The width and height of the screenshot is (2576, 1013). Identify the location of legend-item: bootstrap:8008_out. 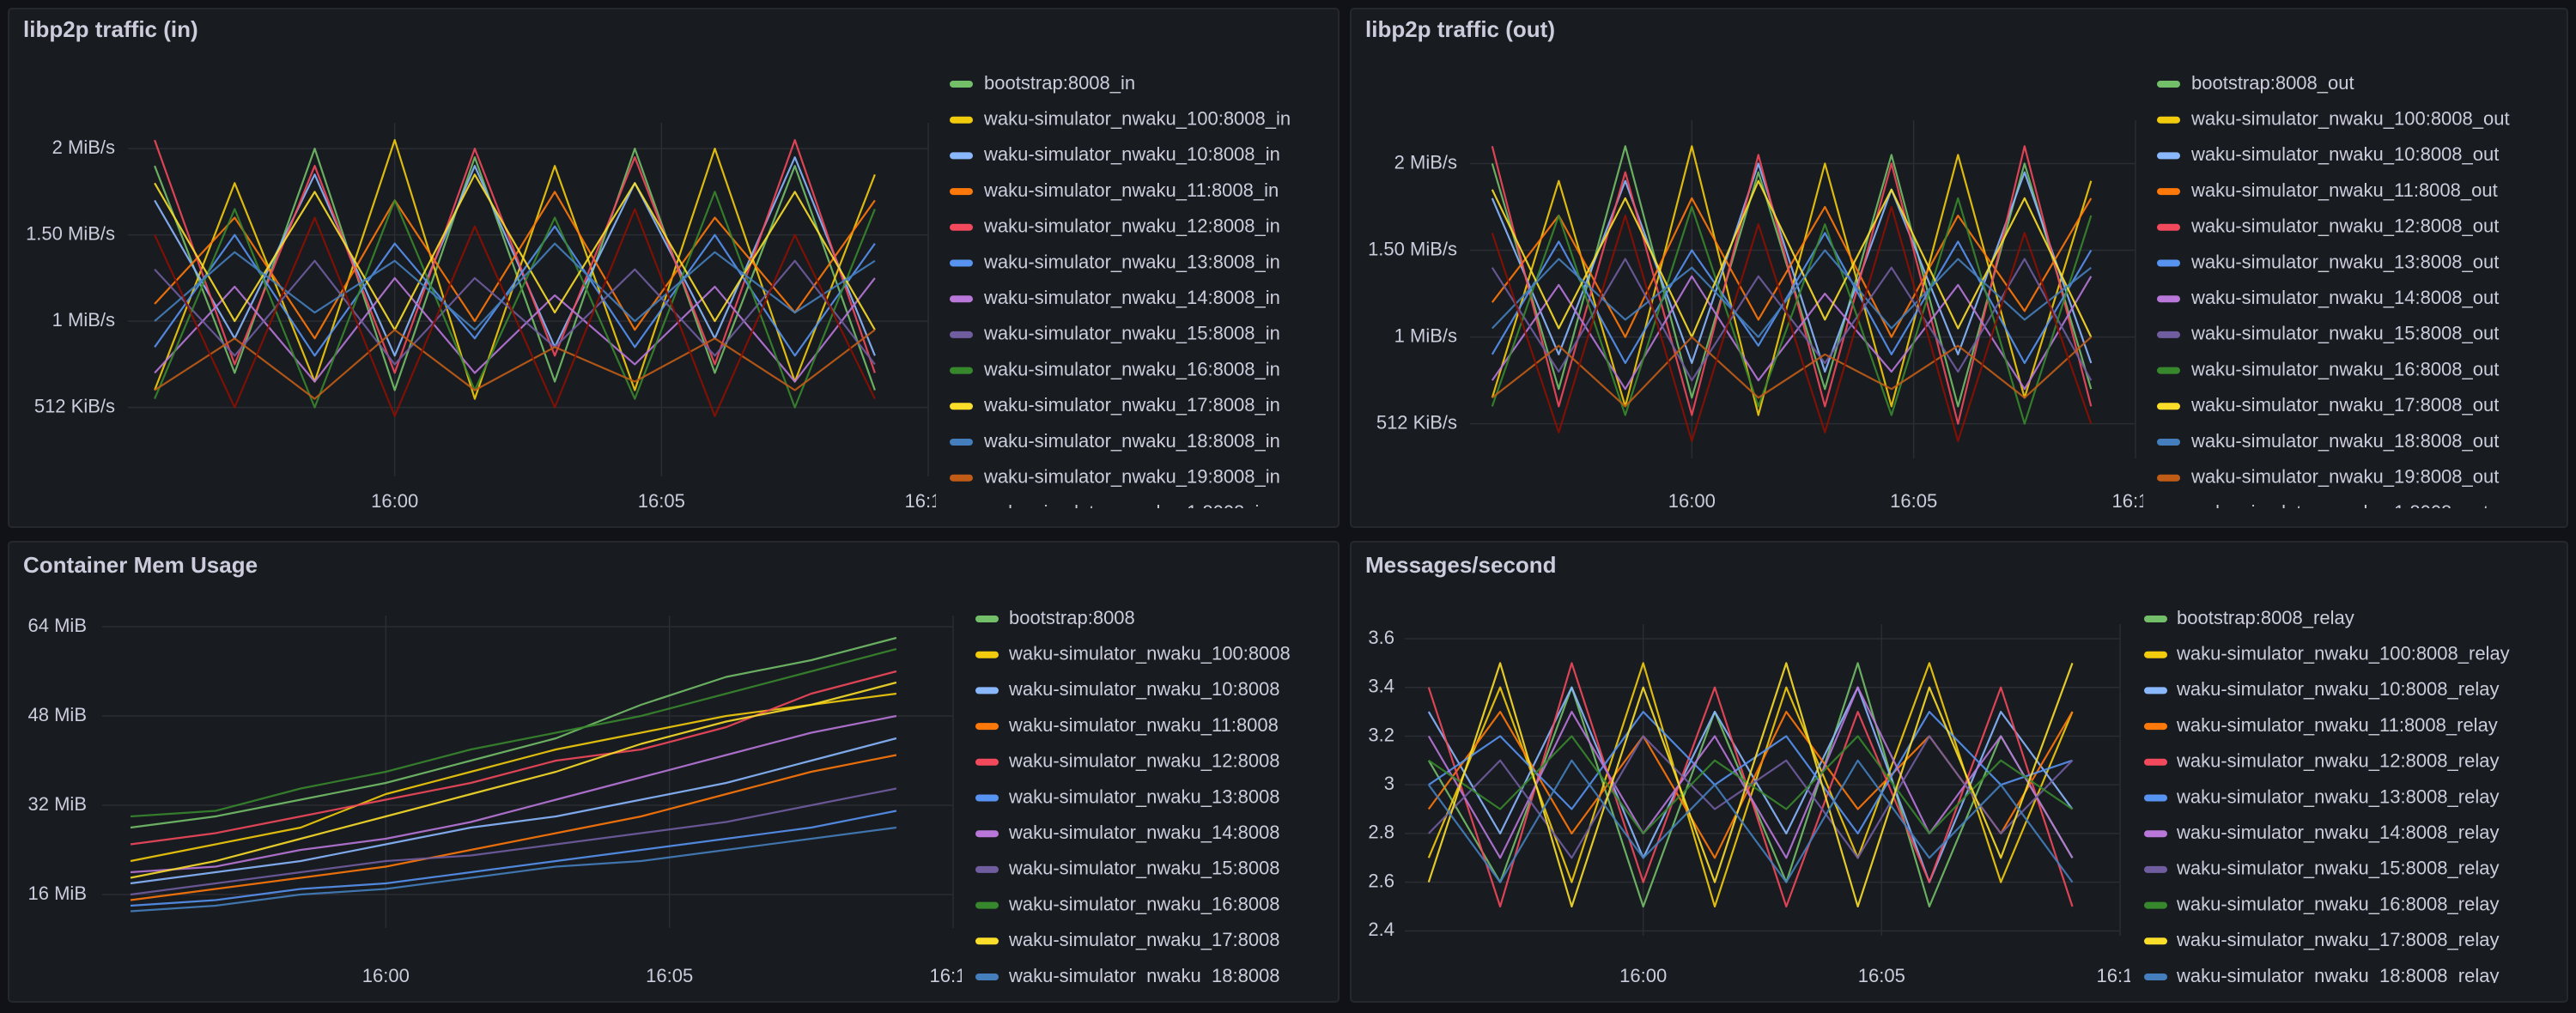
(2255, 83).